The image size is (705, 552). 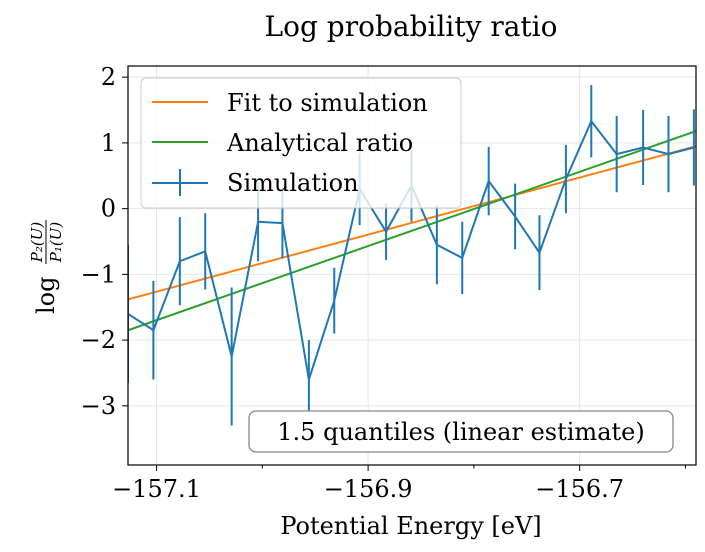 I want to click on legend-label-analytical: Analytical ratio, so click(x=319, y=143).